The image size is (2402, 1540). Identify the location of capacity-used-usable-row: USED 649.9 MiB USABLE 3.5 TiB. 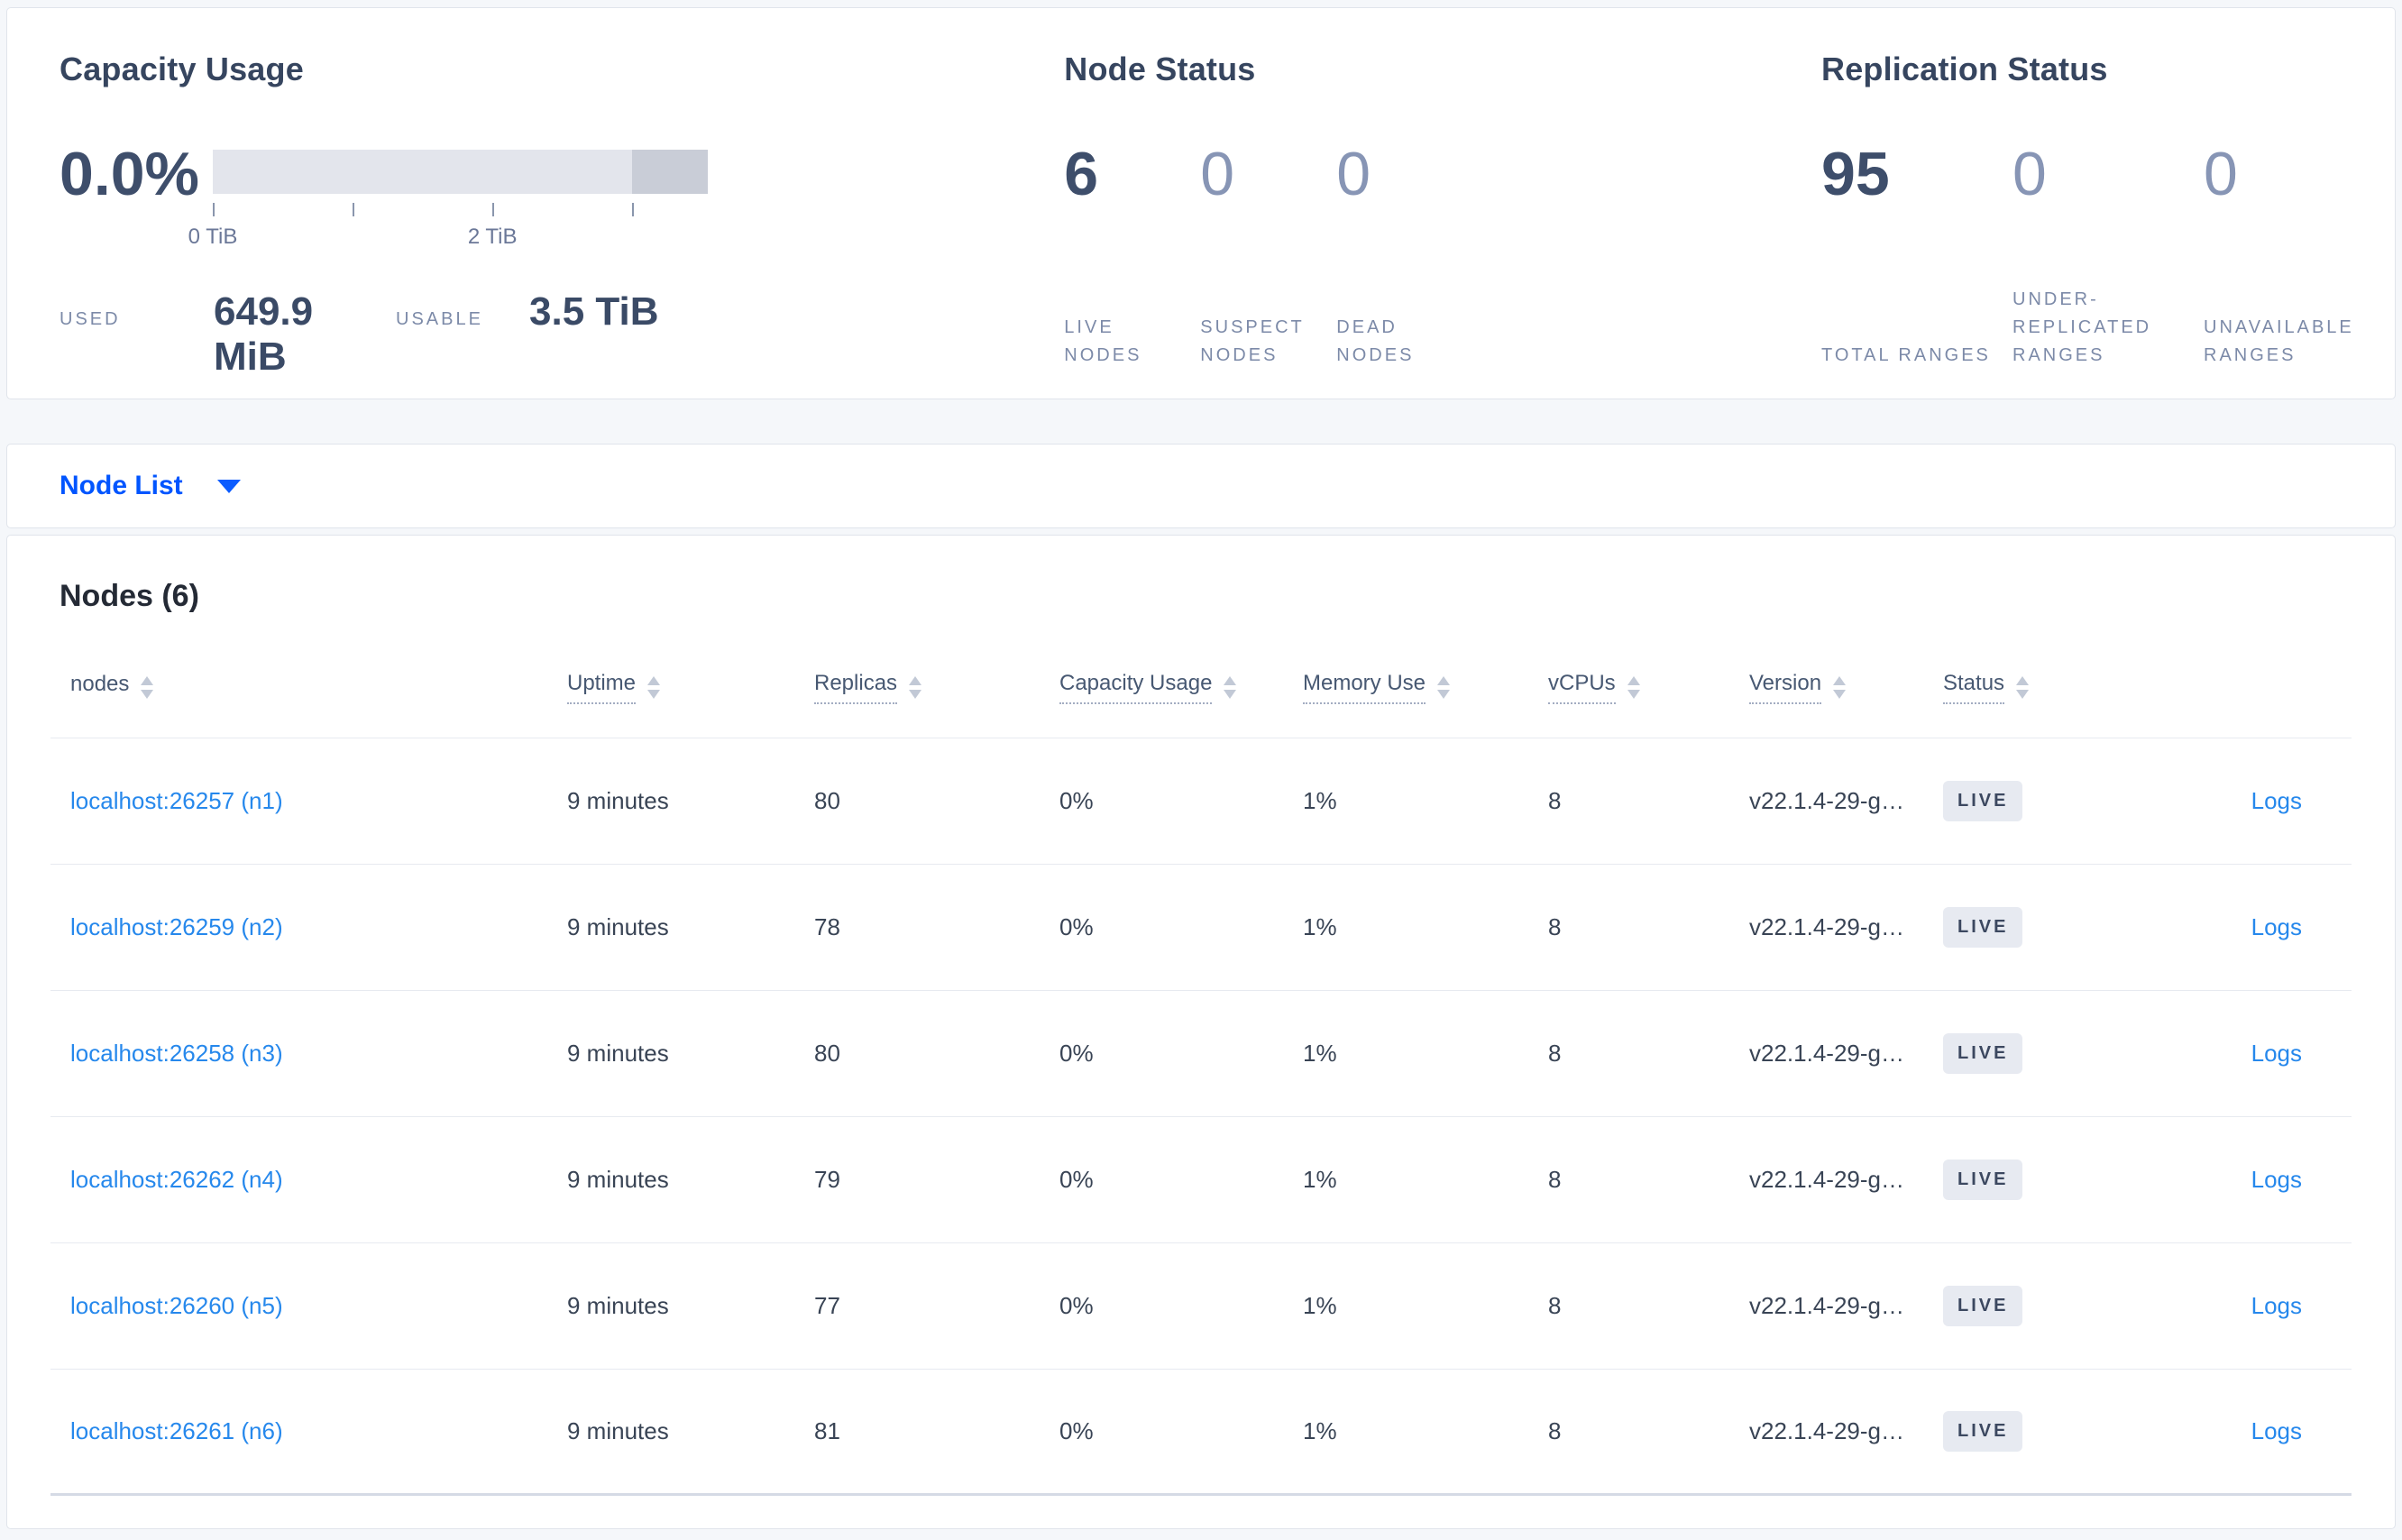
(562, 334).